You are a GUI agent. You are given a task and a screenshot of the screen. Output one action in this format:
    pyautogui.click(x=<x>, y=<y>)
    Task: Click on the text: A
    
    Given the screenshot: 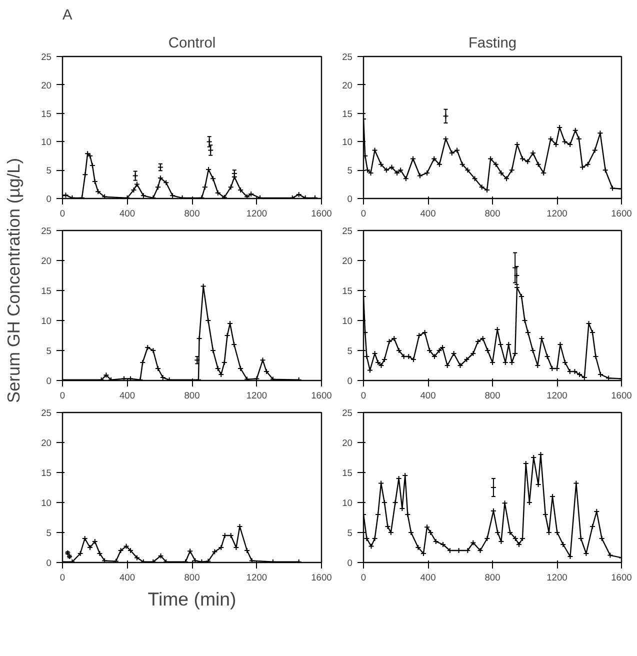 What is the action you would take?
    pyautogui.click(x=67, y=16)
    